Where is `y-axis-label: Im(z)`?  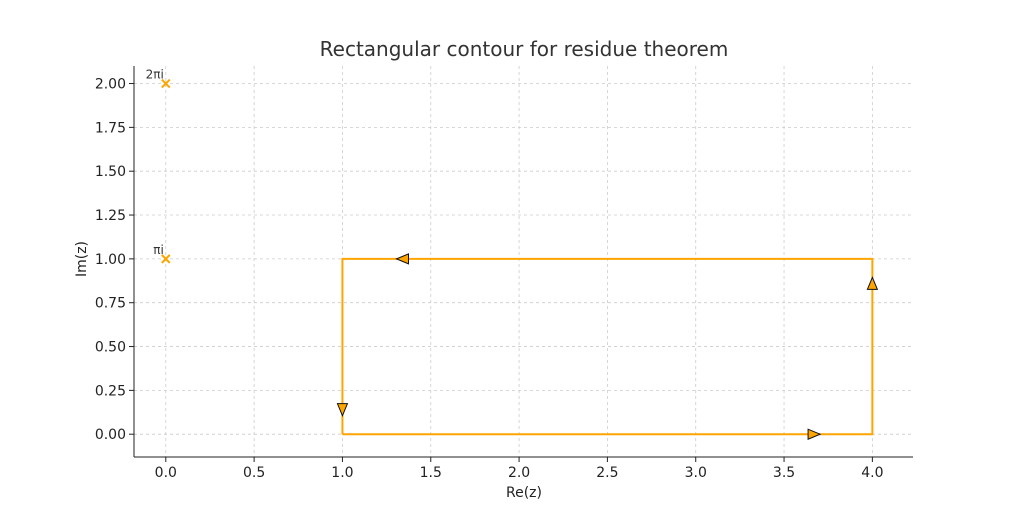
y-axis-label: Im(z) is located at coordinates (82, 259).